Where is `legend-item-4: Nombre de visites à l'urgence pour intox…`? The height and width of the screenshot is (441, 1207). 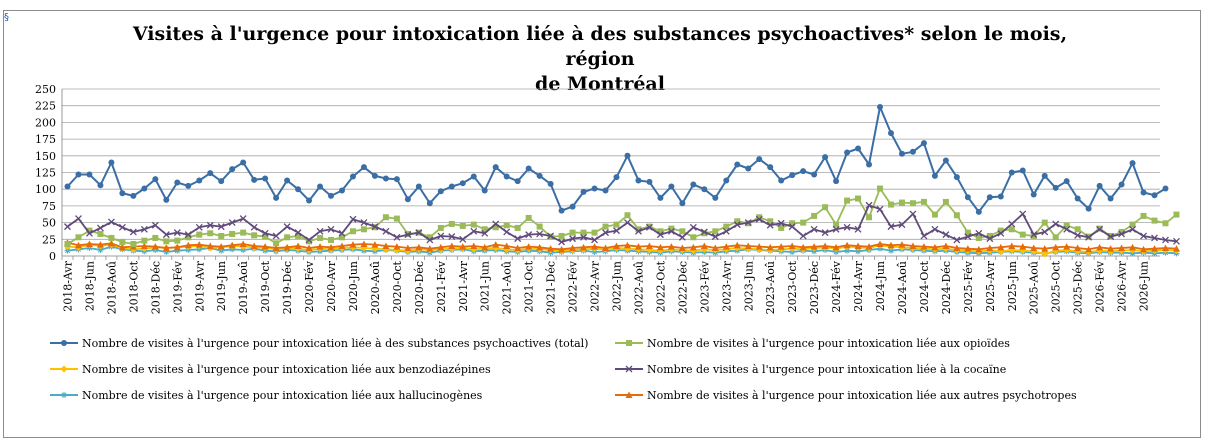
legend-item-4: Nombre de visites à l'urgence pour intox… is located at coordinates (266, 395).